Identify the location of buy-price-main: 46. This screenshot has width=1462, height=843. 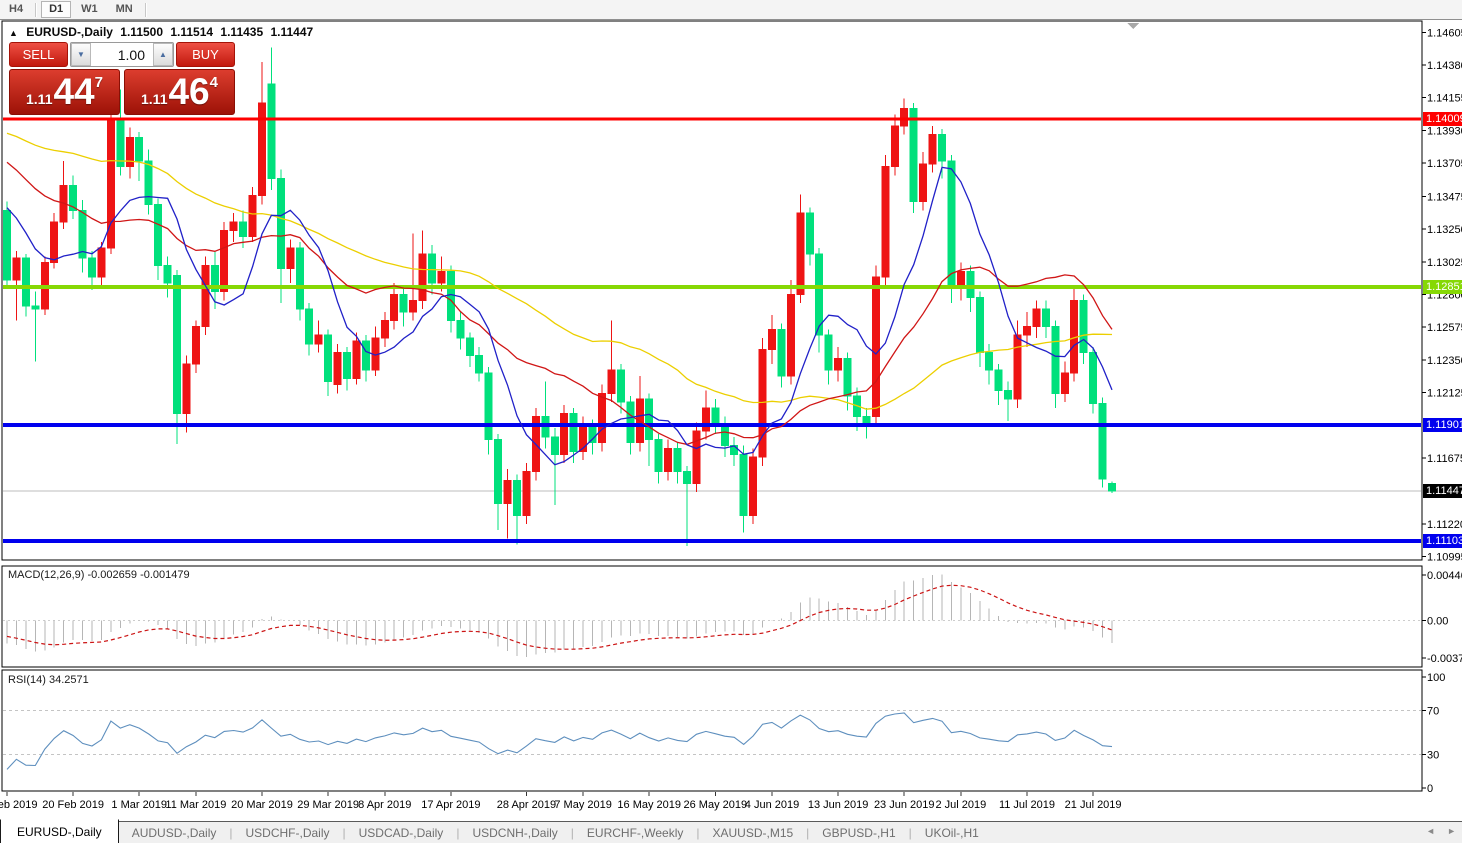
(189, 91).